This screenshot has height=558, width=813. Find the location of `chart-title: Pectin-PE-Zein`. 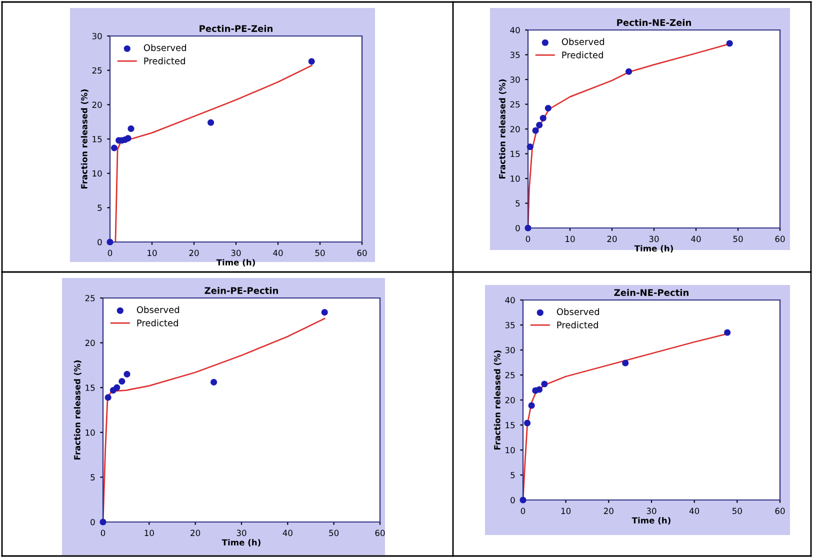

chart-title: Pectin-PE-Zein is located at coordinates (236, 28).